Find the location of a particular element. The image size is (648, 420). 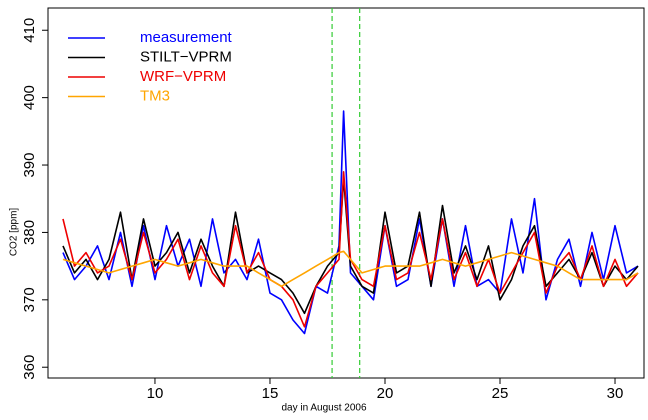

y-axis-label: CO2 [ppm] is located at coordinates (14, 232).